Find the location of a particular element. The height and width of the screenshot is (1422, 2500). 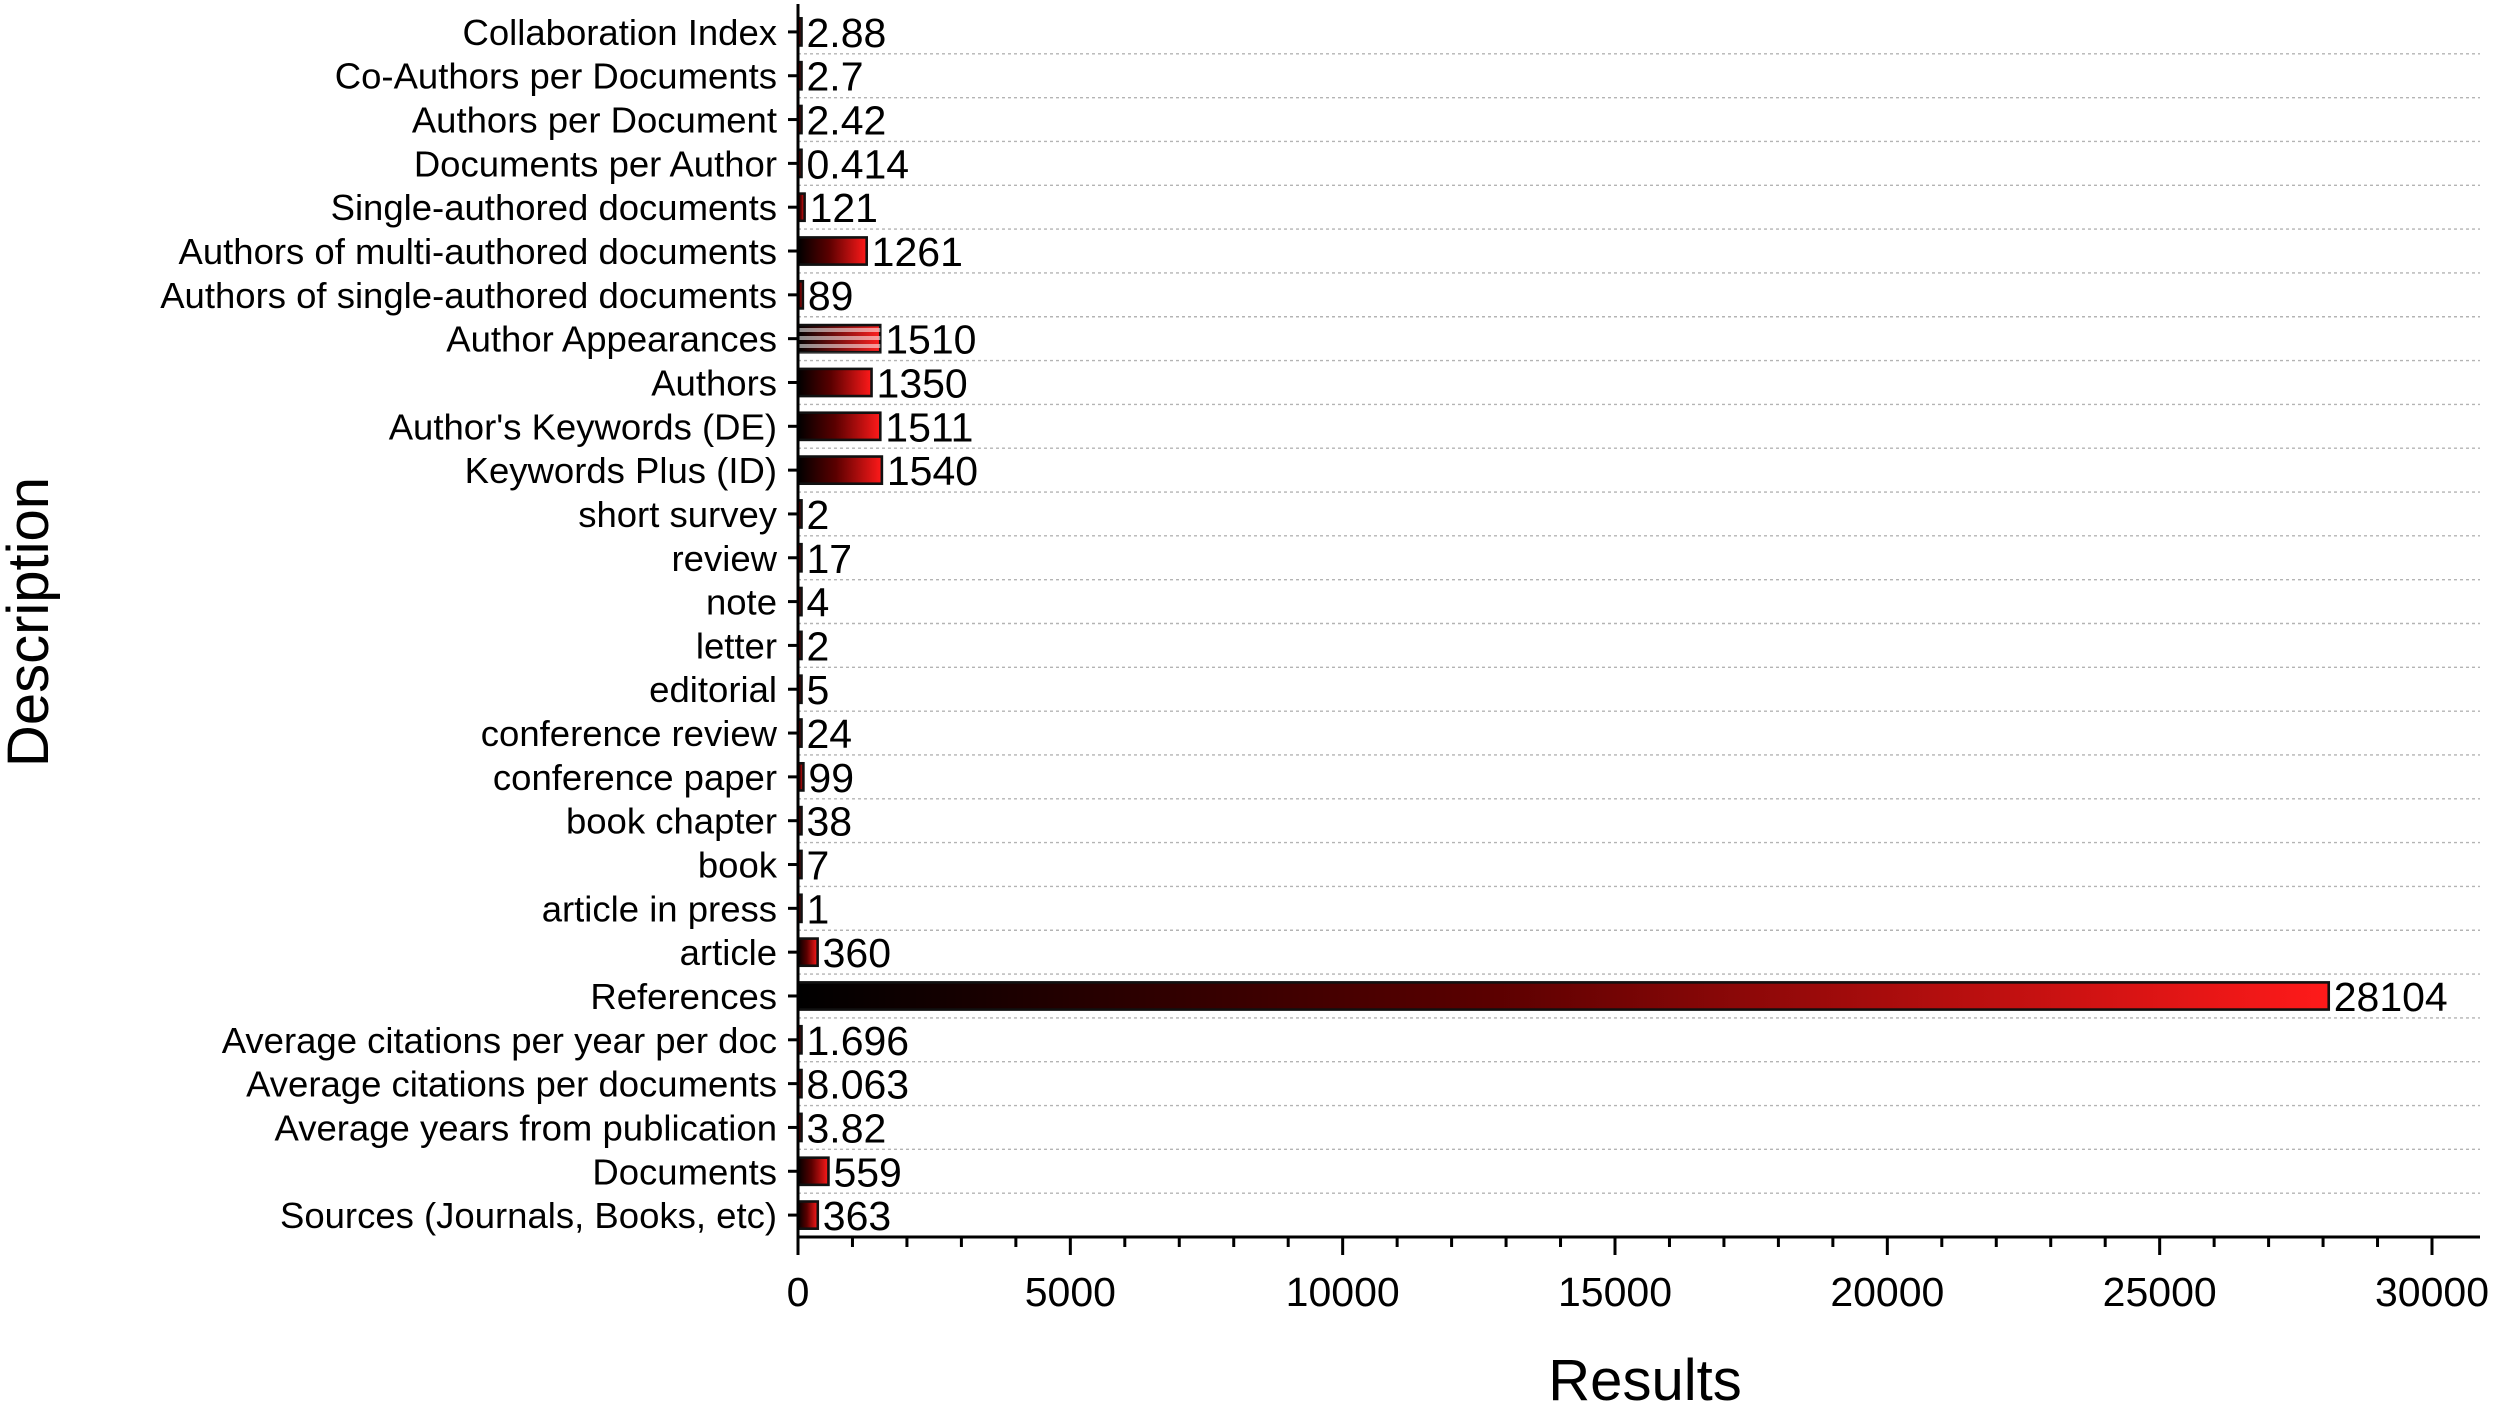

category-label: Average citations per year per doc is located at coordinates (499, 1040).